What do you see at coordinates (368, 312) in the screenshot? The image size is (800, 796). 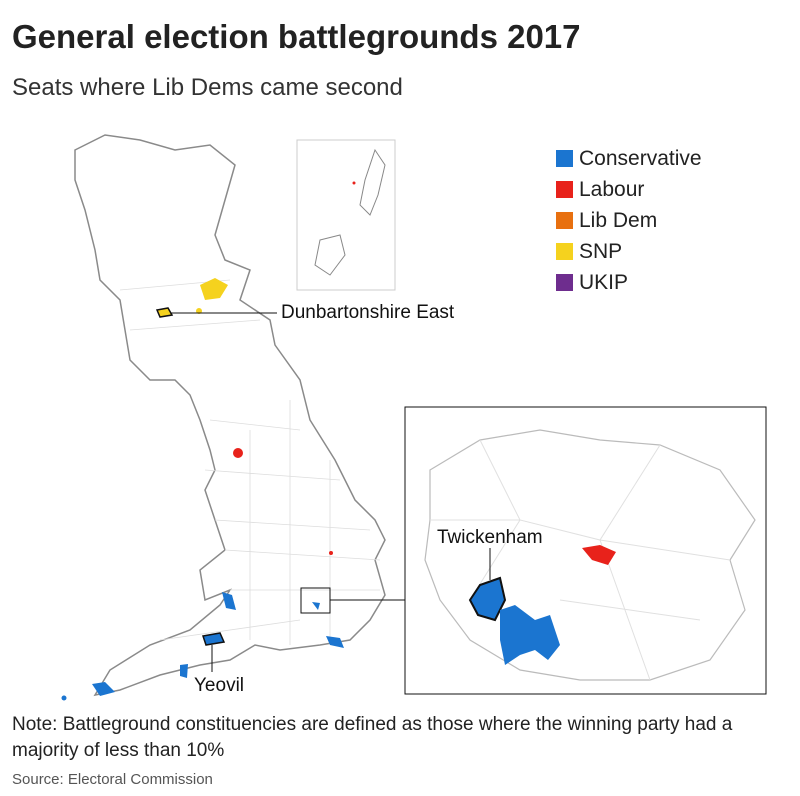 I see `label-dunbartonshire-east: Dunbartonshire East` at bounding box center [368, 312].